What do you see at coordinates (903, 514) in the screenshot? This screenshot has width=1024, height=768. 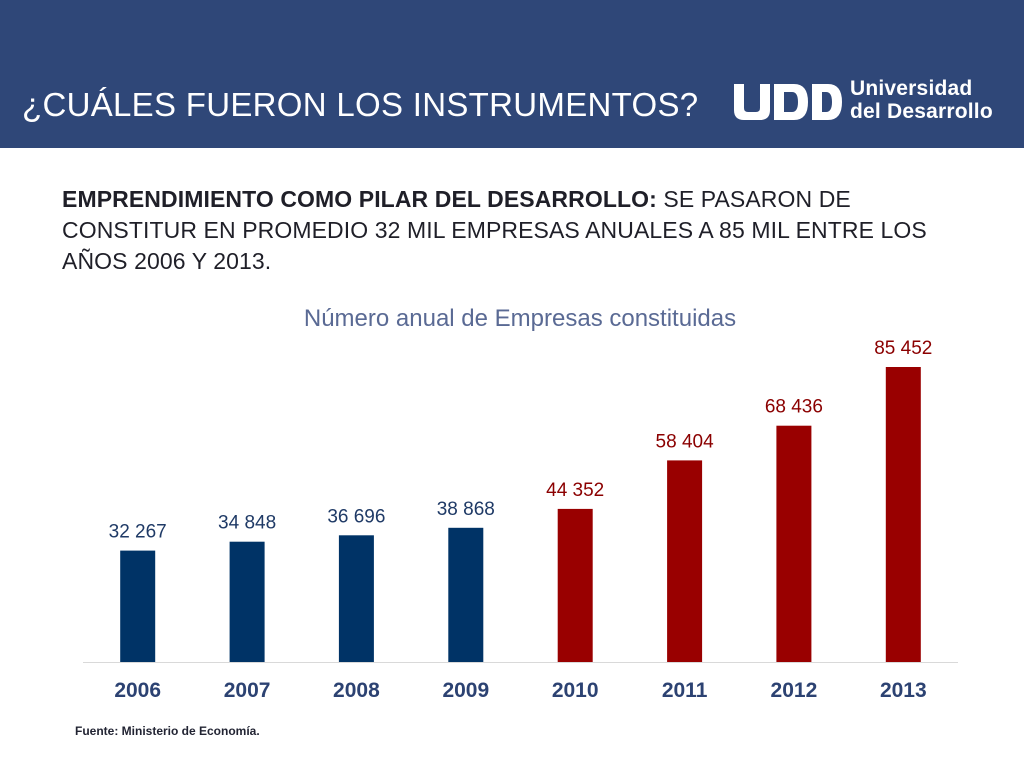 I see `bar-2013` at bounding box center [903, 514].